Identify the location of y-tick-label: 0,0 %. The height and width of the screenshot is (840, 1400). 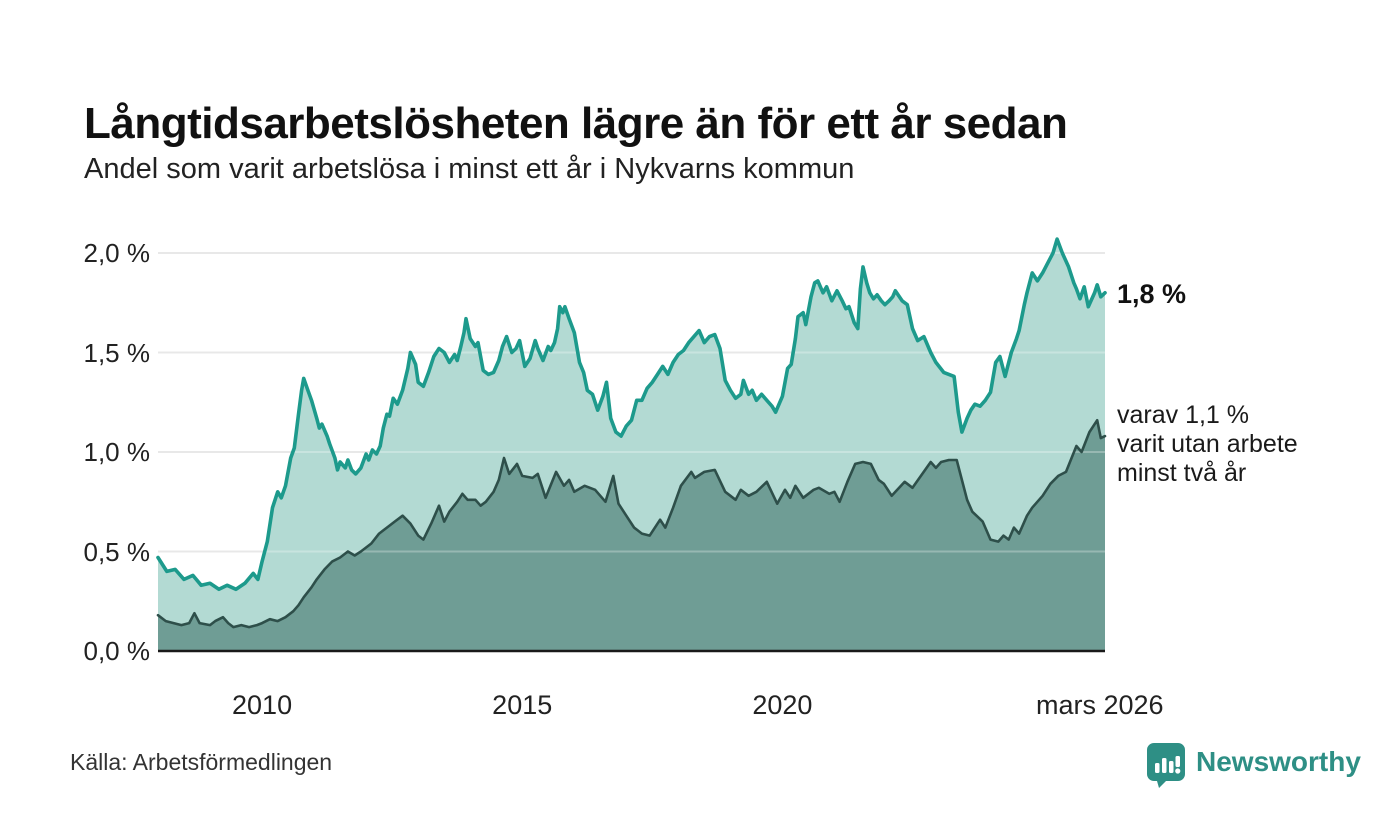
(117, 651).